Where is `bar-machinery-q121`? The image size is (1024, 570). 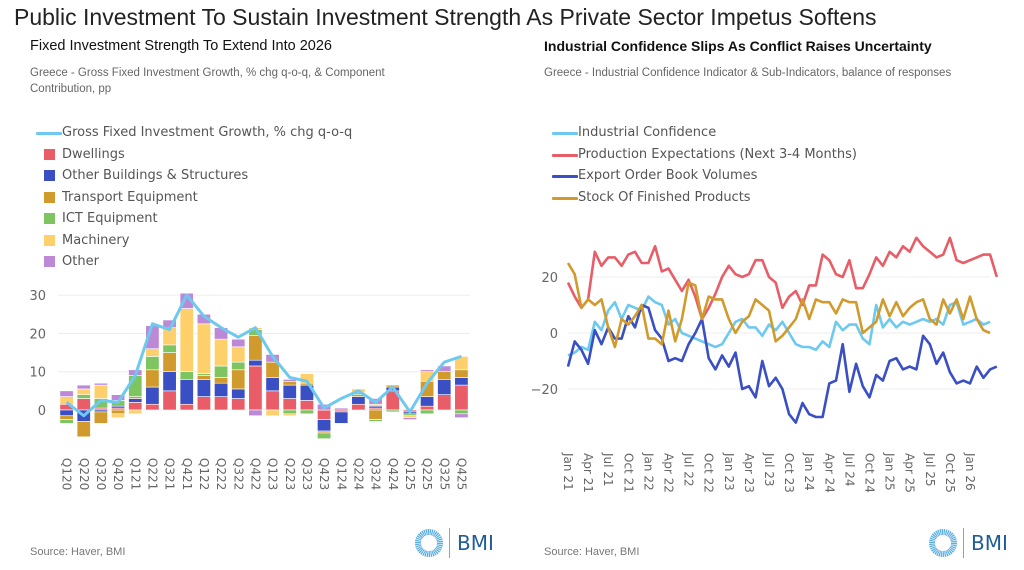
bar-machinery-q121 is located at coordinates (135, 412).